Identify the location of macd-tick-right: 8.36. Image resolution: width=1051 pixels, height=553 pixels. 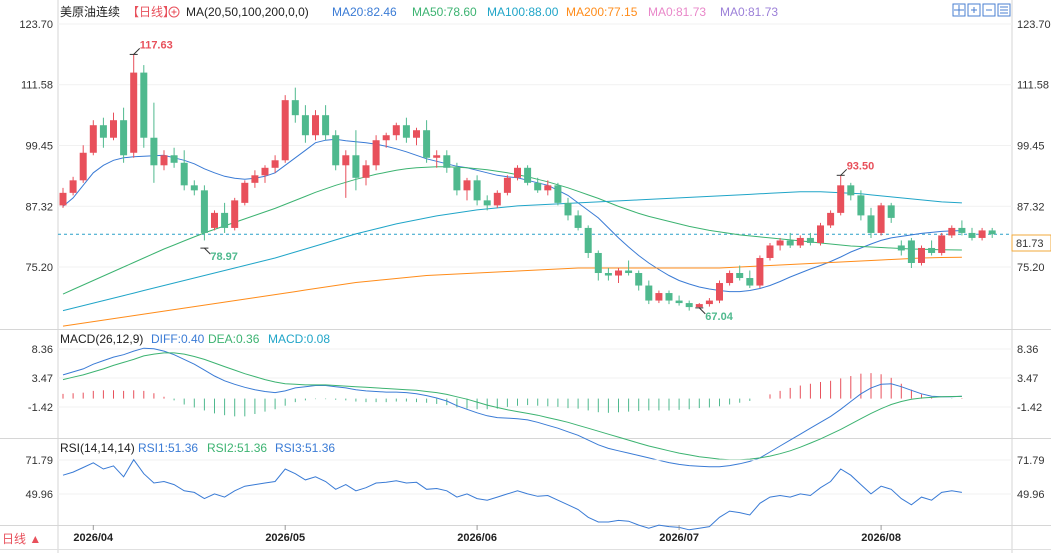
(1027, 350).